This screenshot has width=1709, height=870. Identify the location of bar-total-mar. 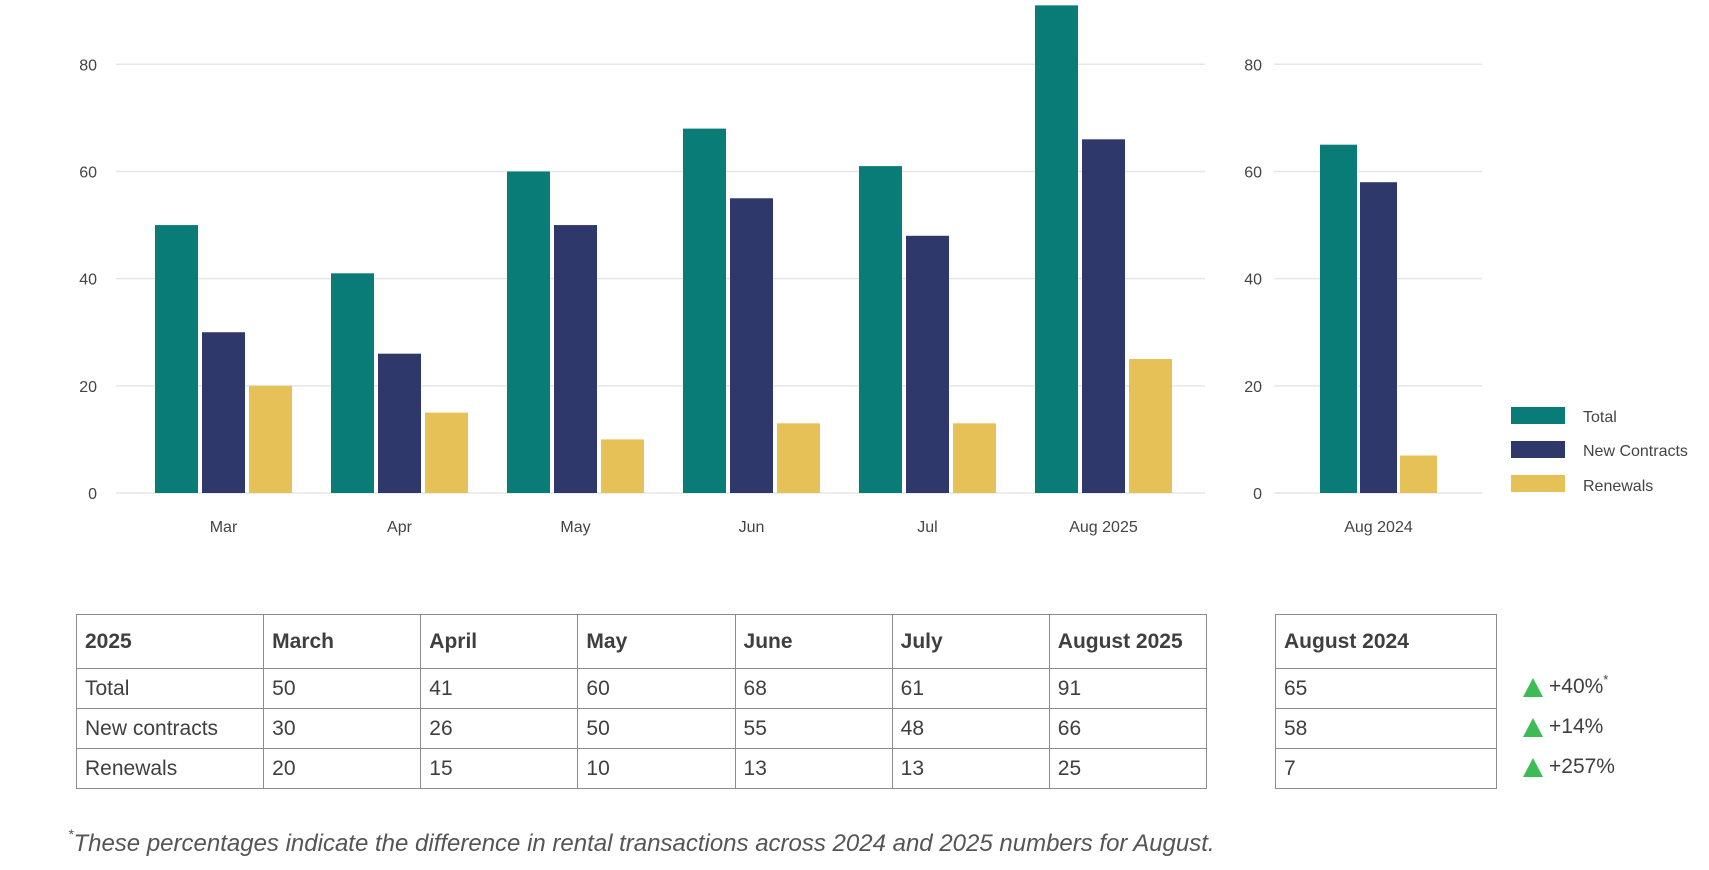
(176, 359).